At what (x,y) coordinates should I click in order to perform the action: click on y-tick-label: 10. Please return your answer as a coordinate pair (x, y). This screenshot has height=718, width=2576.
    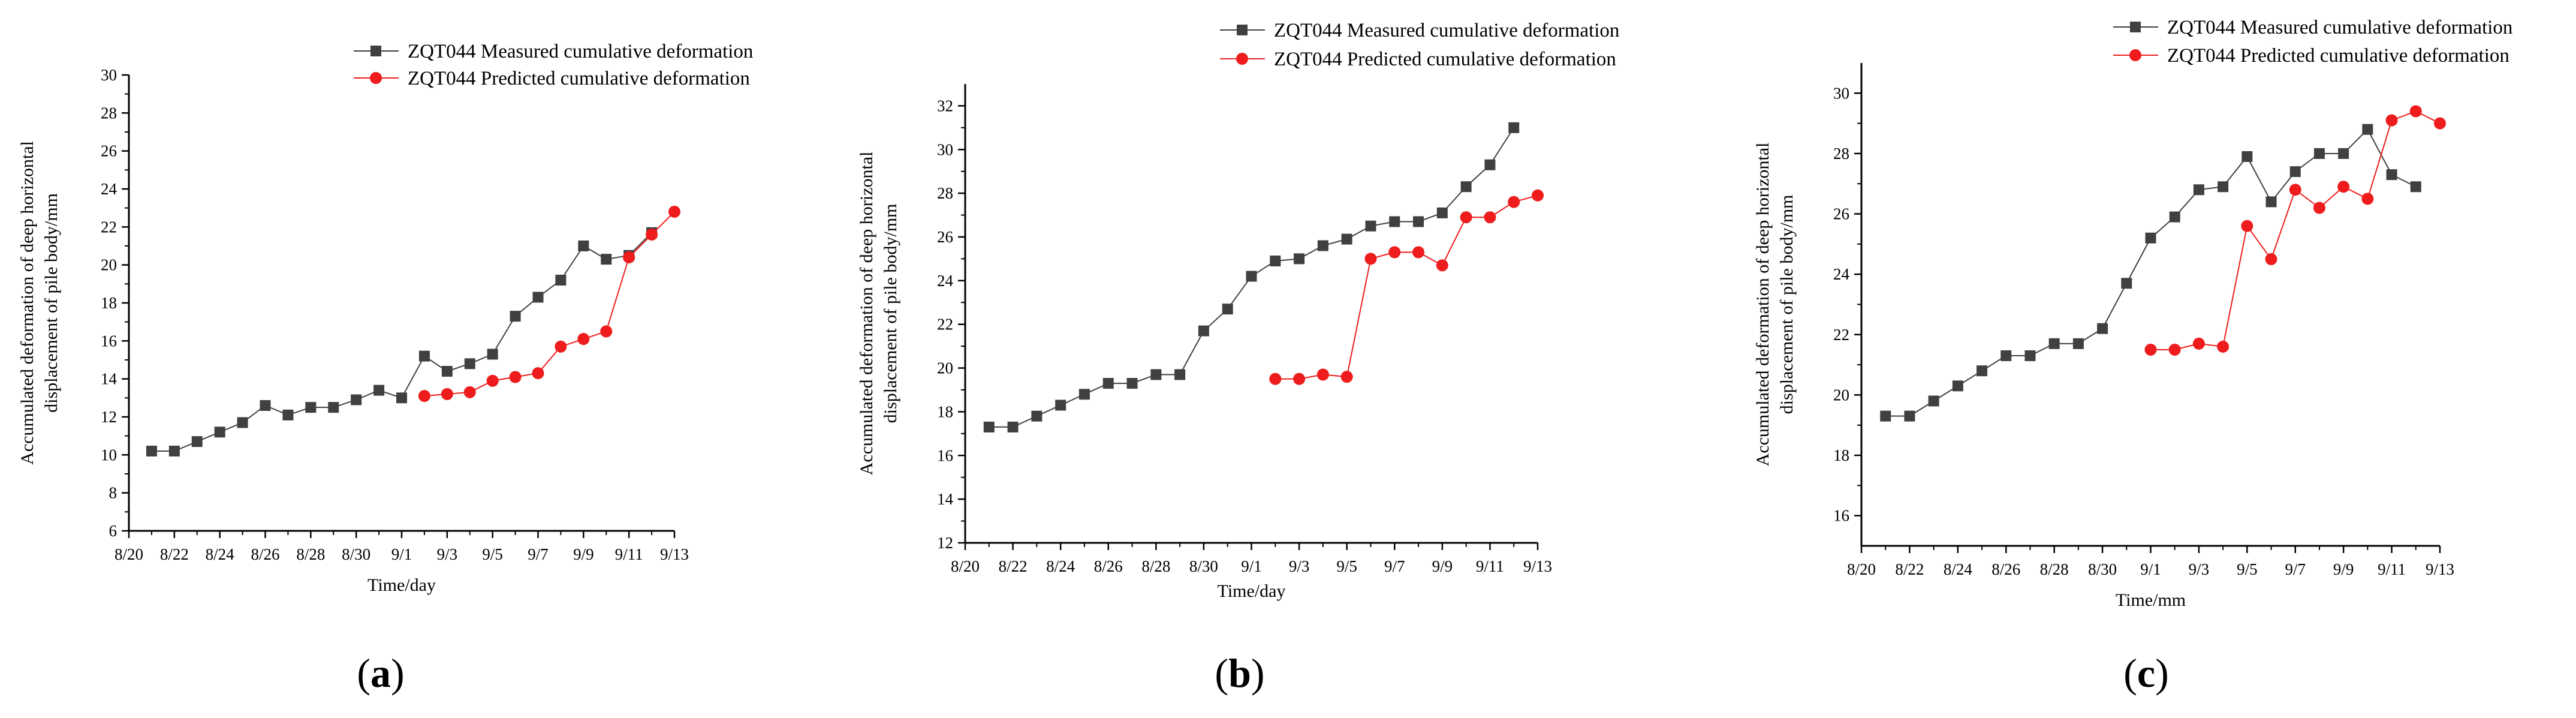
    Looking at the image, I should click on (109, 455).